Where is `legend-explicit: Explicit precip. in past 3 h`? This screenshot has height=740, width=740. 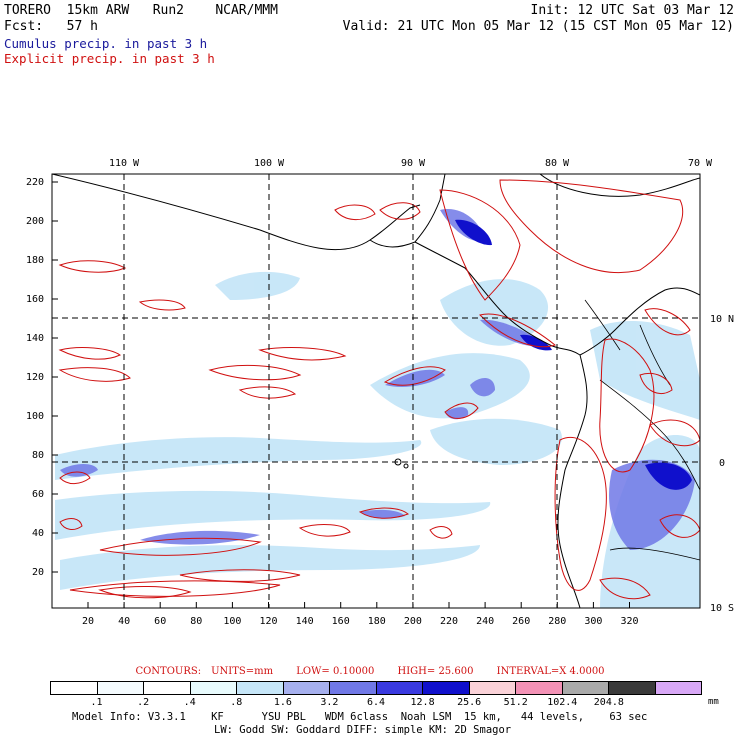
legend-explicit: Explicit precip. in past 3 h is located at coordinates (109, 58).